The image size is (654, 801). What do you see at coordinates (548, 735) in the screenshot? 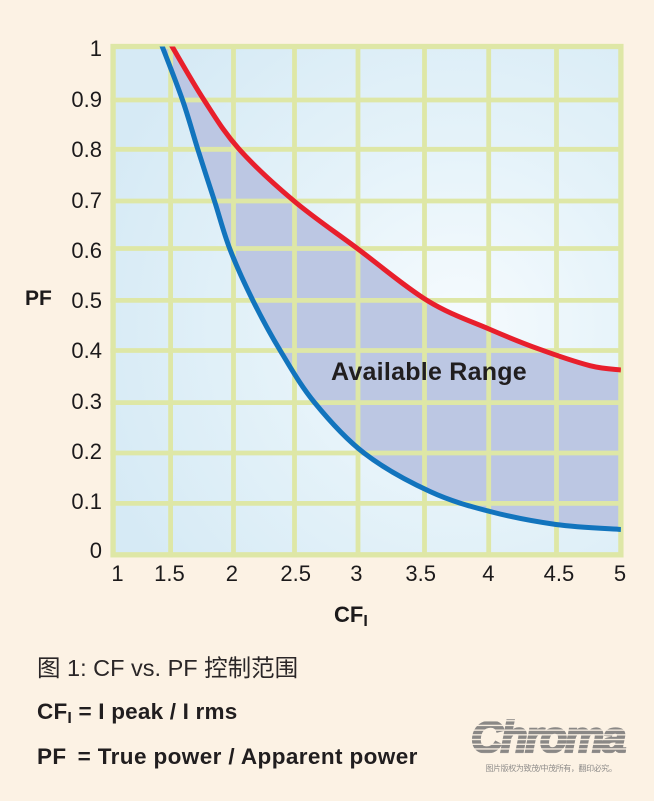
I see `svg-text: Chroma` at bounding box center [548, 735].